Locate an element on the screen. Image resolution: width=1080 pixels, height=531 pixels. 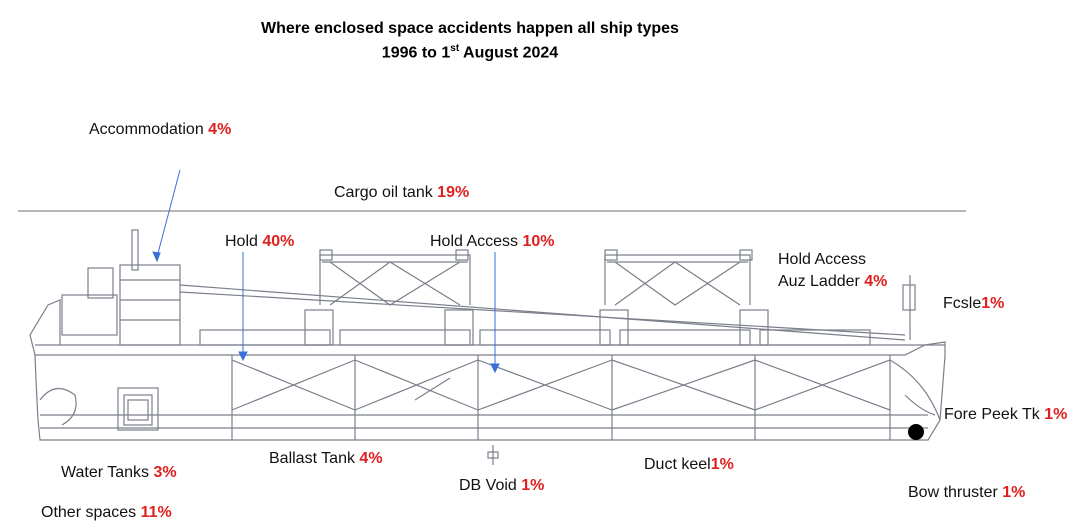
label-fcsle: Fcsle1% is located at coordinates (973, 304).